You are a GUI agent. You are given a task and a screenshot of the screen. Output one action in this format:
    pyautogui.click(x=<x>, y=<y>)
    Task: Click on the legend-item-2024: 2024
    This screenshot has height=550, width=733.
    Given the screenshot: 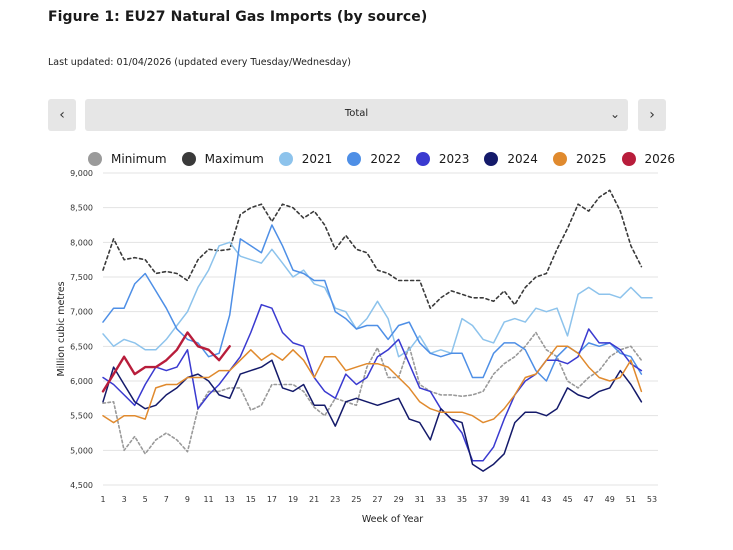 What is the action you would take?
    pyautogui.click(x=511, y=159)
    